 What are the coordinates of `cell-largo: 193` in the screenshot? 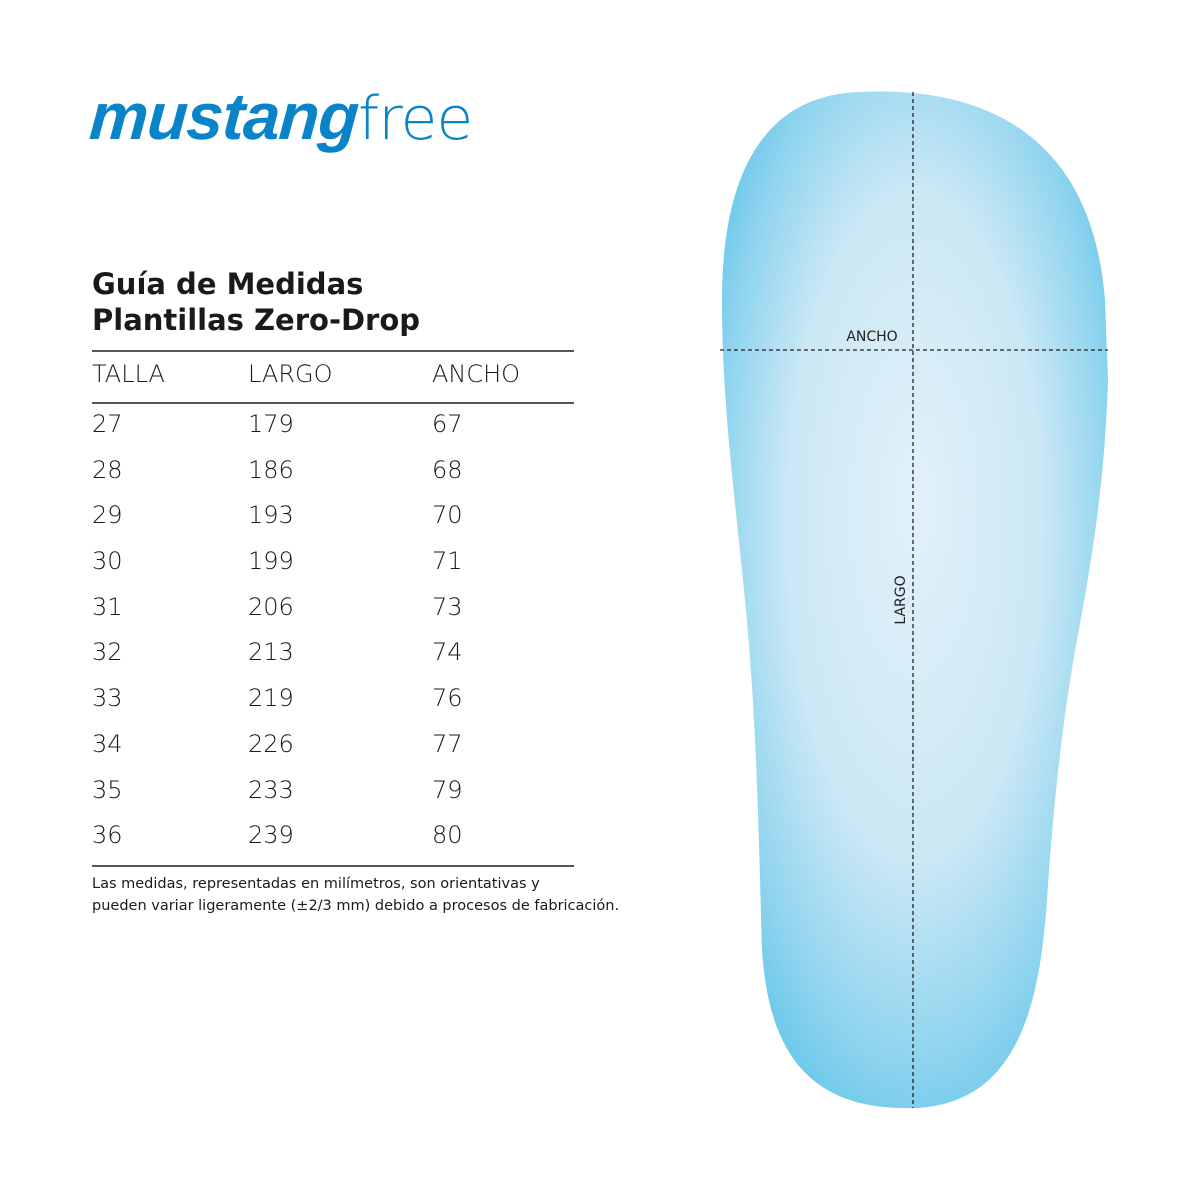 It's located at (271, 515).